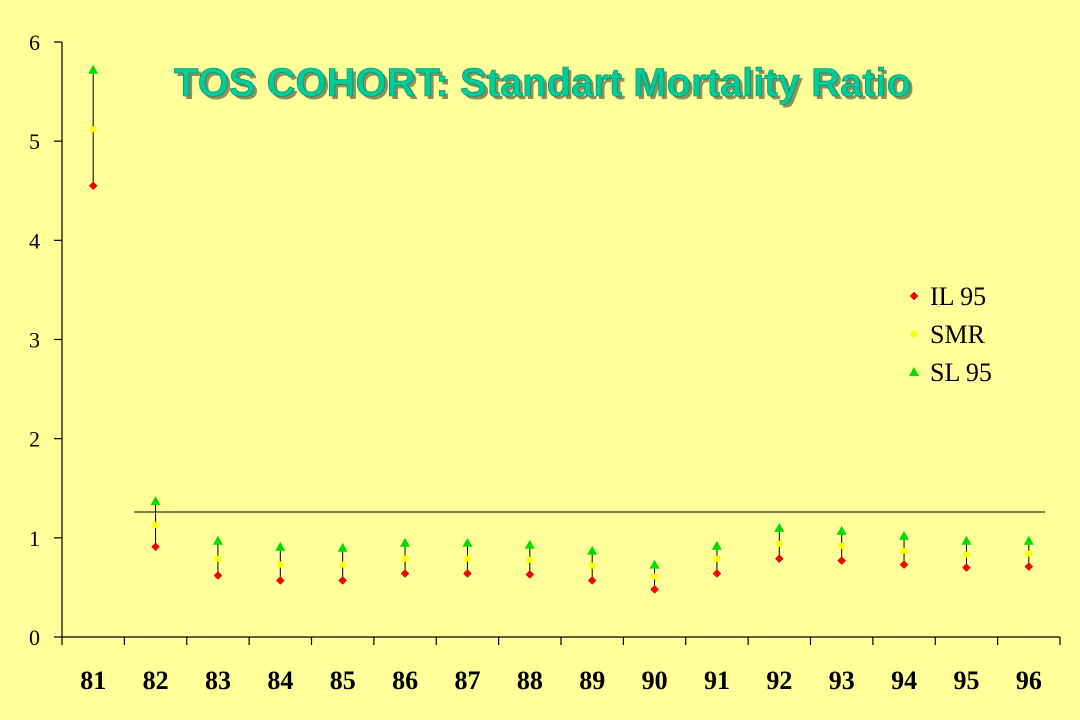  Describe the element at coordinates (914, 334) in the screenshot. I see `legend-marker-smr` at that location.